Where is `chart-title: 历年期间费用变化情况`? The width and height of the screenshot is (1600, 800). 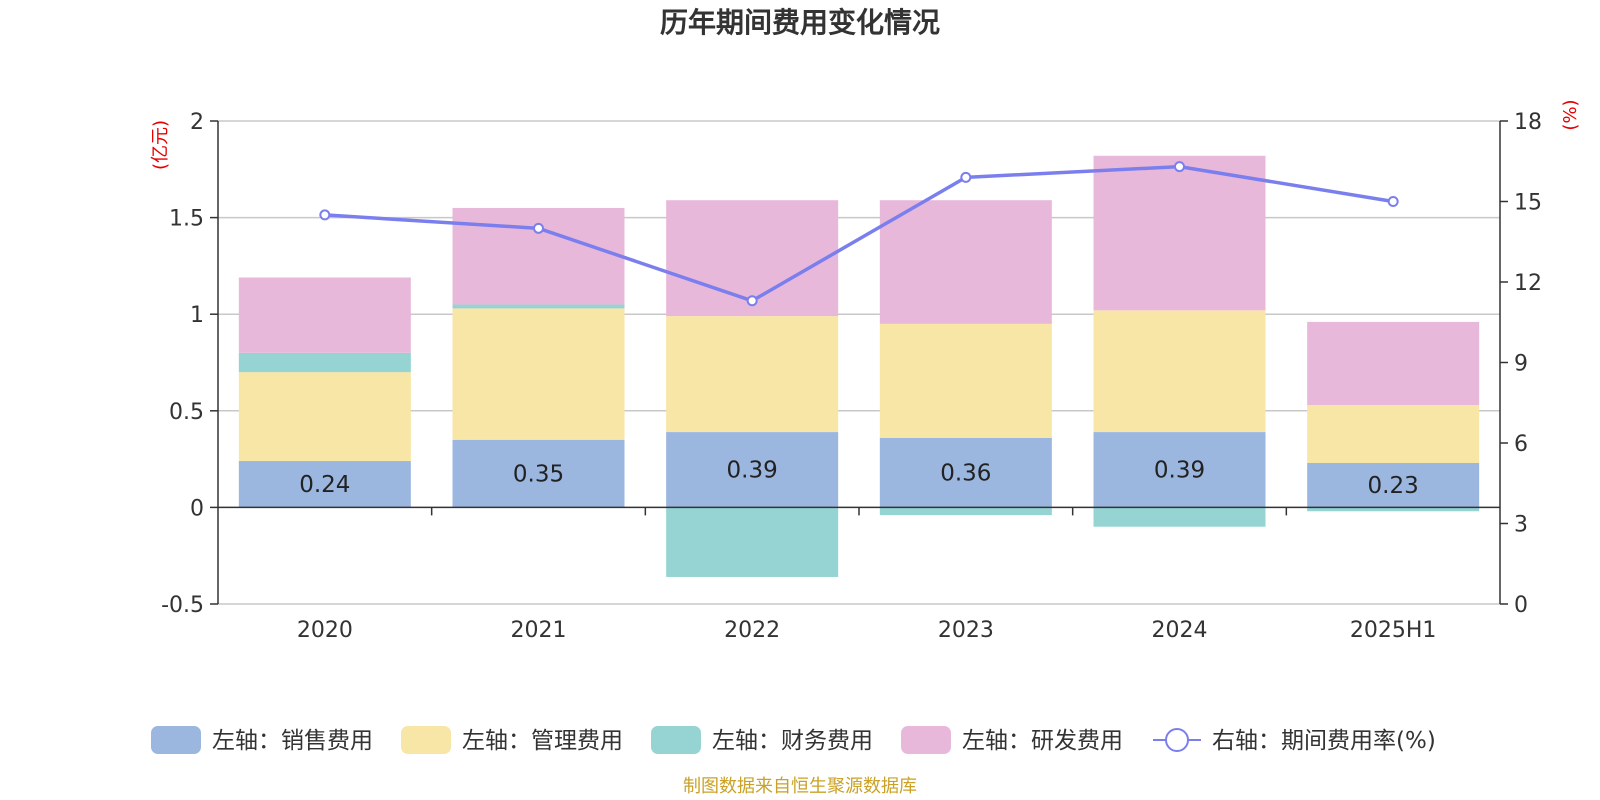 chart-title: 历年期间费用变化情况 is located at coordinates (800, 22).